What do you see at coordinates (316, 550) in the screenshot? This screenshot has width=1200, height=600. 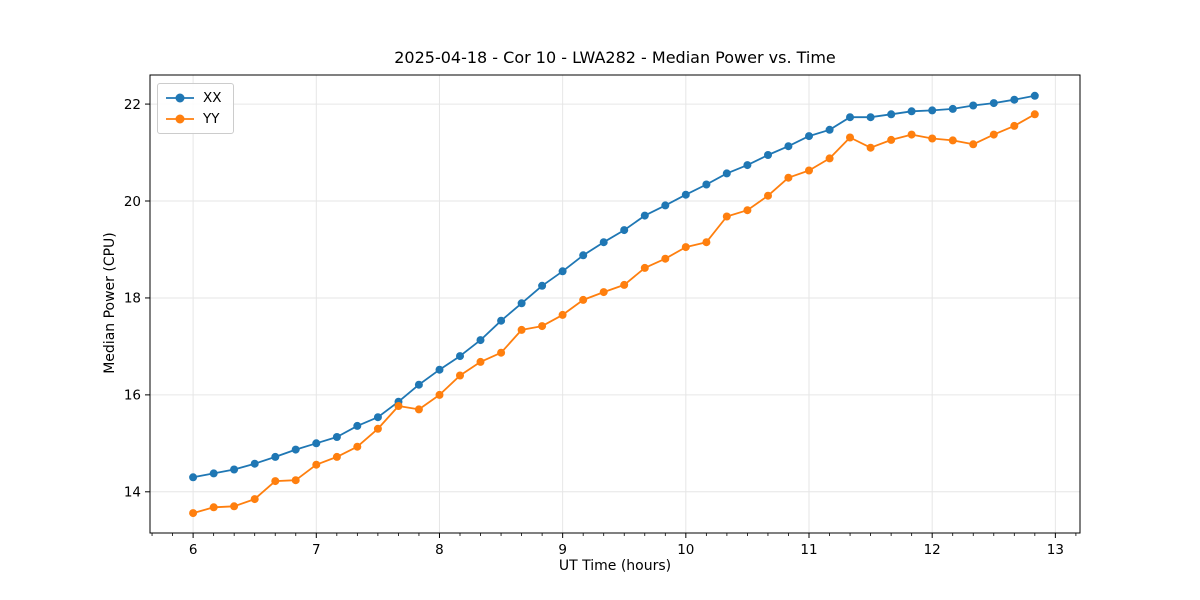 I see `x-tick-label: 7` at bounding box center [316, 550].